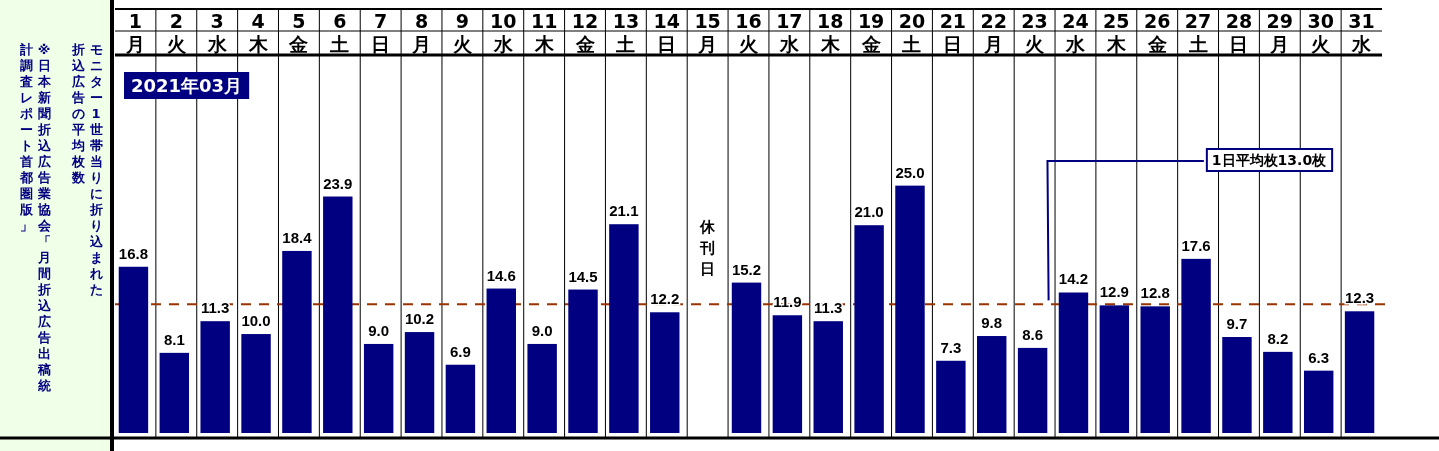 The image size is (1439, 451). What do you see at coordinates (1116, 32) in the screenshot?
I see `x-tick-label: 25 木` at bounding box center [1116, 32].